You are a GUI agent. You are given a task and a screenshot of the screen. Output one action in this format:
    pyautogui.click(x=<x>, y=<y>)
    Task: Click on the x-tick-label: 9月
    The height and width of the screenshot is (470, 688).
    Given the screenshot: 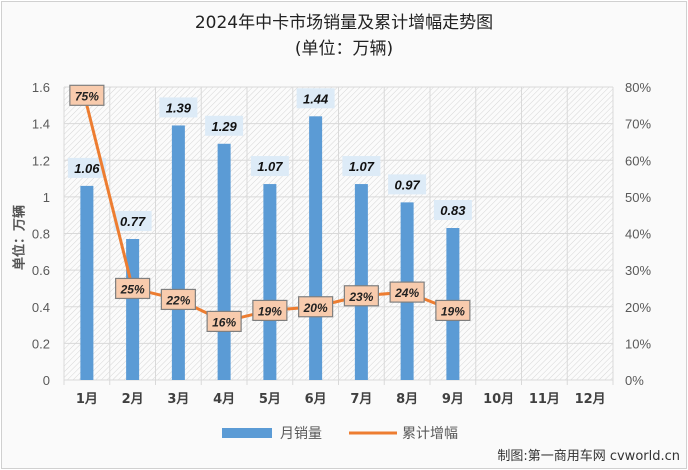 What is the action you would take?
    pyautogui.click(x=453, y=399)
    